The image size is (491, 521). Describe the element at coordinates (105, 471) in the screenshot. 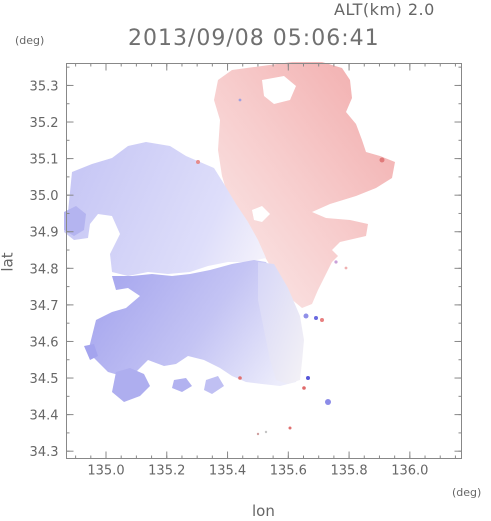

I see `x-tick-label: 135.0` at that location.